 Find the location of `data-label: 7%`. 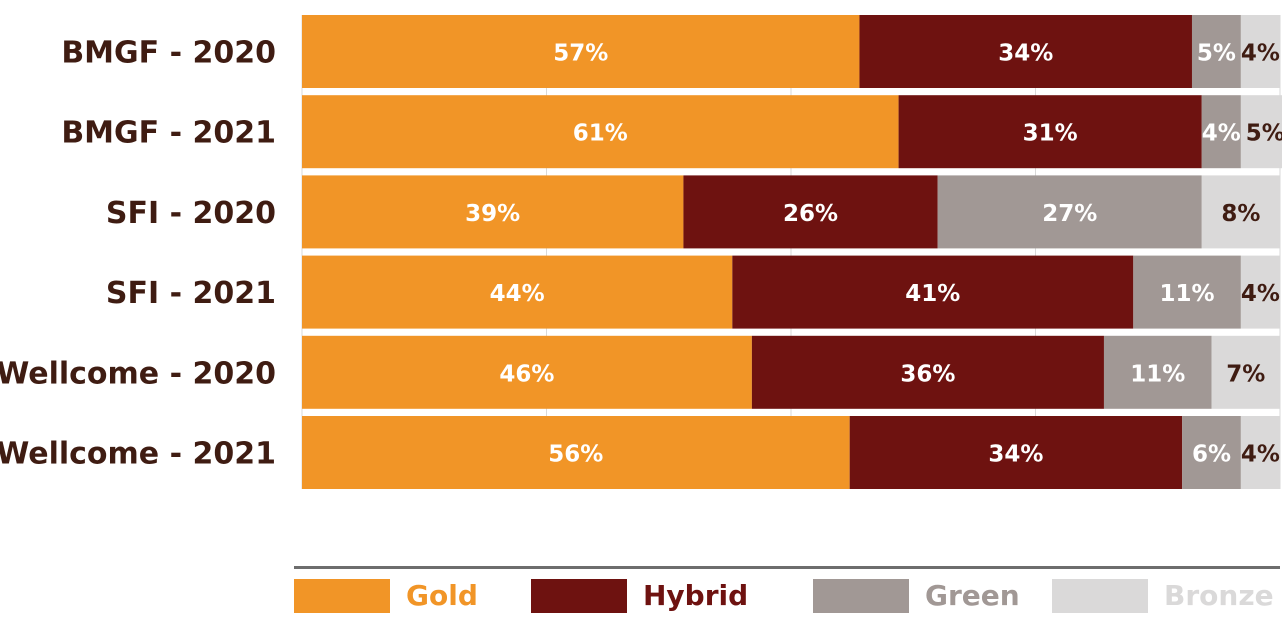

data-label: 7% is located at coordinates (1245, 374).